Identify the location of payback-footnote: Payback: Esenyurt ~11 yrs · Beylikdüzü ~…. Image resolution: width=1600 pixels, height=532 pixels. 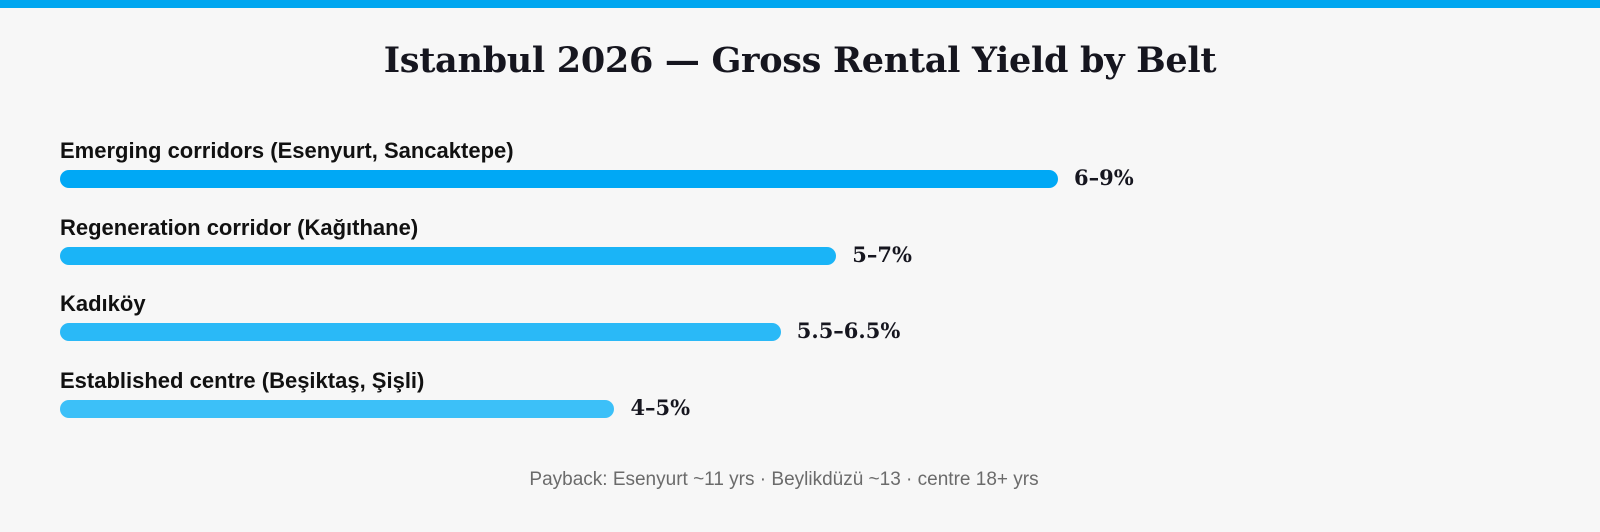
(784, 479).